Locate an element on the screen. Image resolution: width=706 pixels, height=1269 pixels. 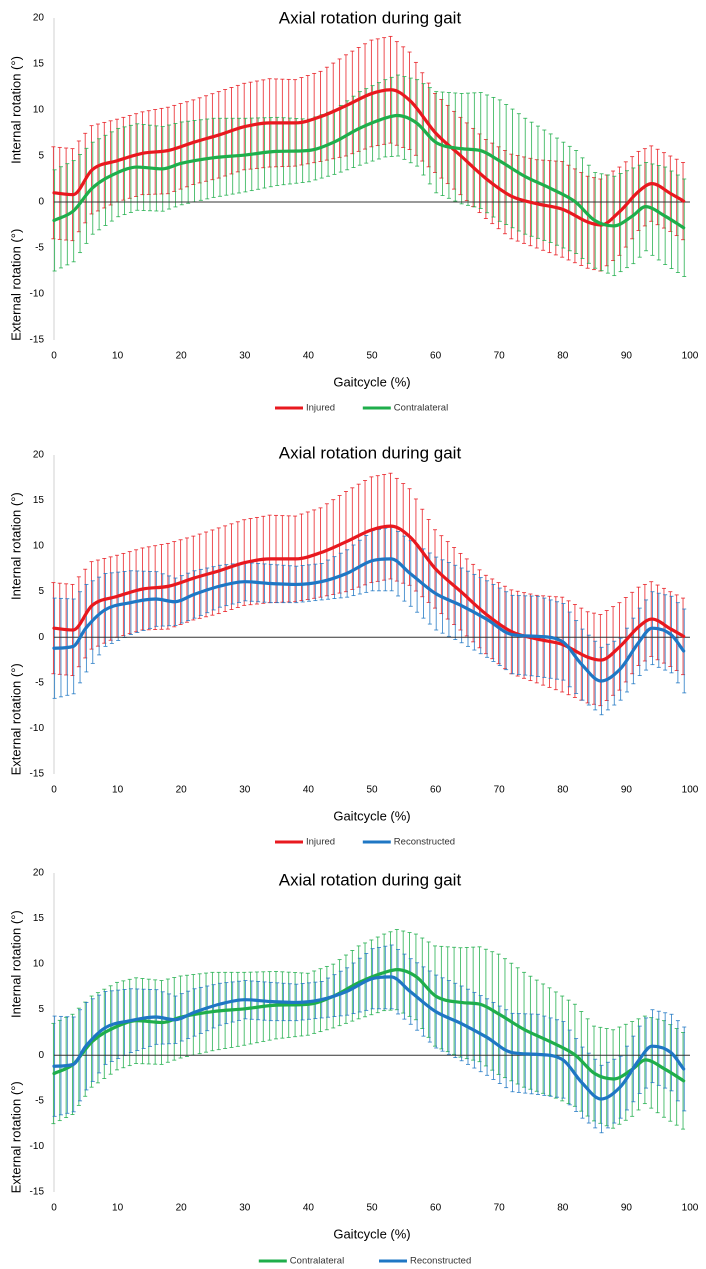
legend: Injured Contralateral is located at coordinates (361, 408).